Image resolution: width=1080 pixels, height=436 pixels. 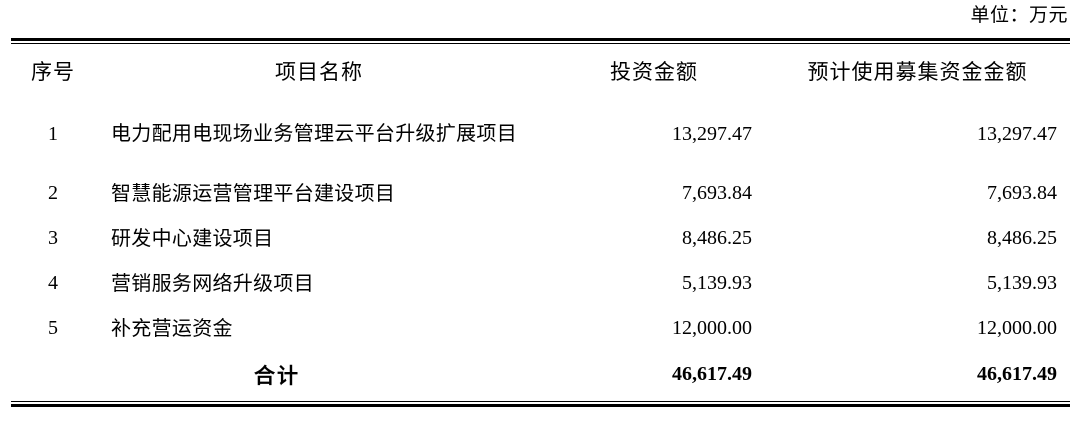 I want to click on cell-raised-amount: 5,139.93, so click(x=1022, y=283).